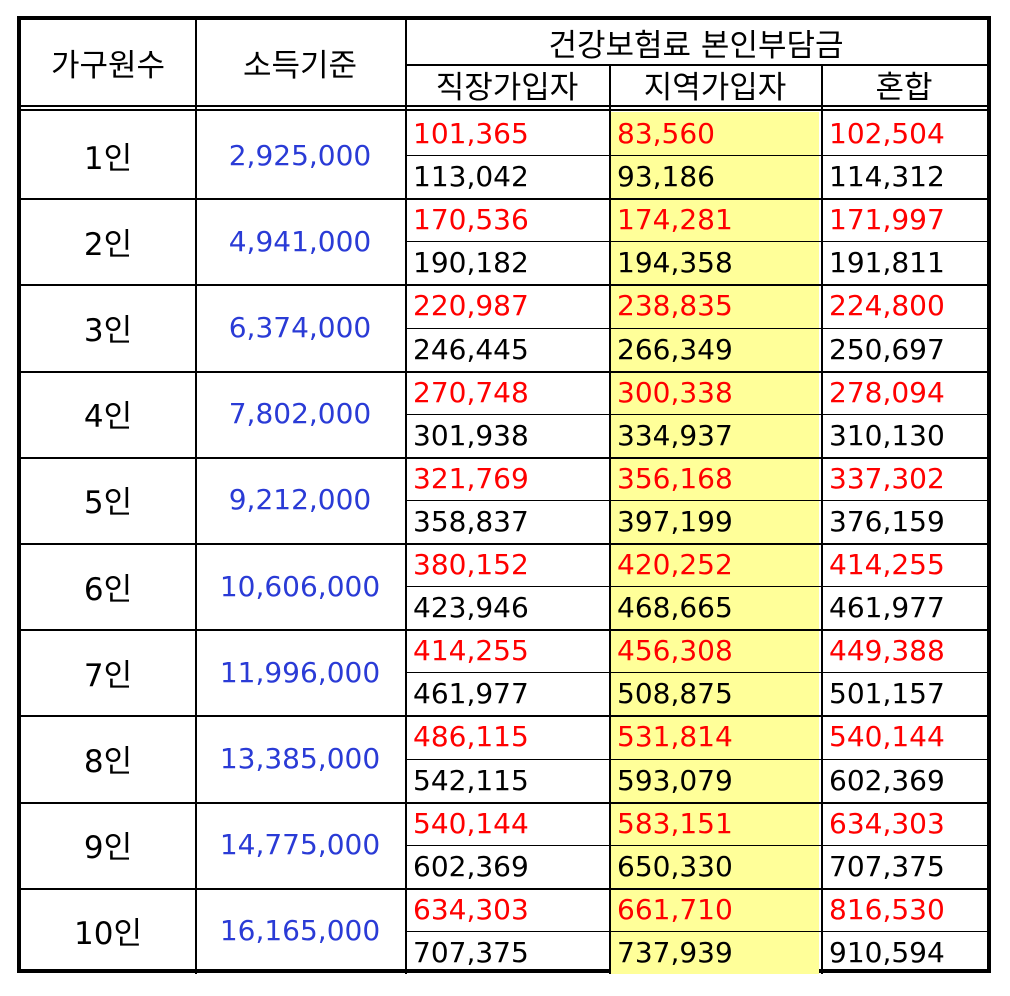  Describe the element at coordinates (675, 565) in the screenshot. I see `regional-value-upper: 420,252` at that location.